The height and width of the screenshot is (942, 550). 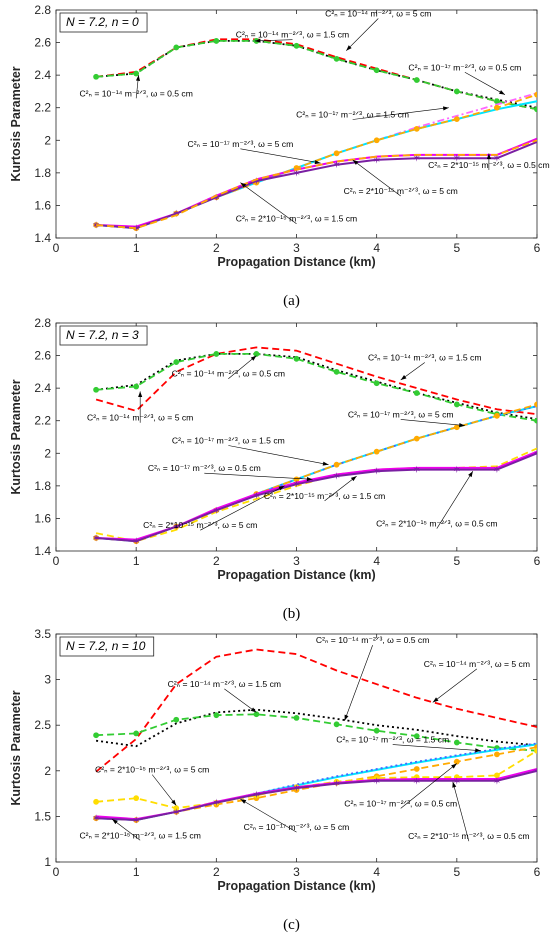 I want to click on annotation-label: C²ₙ = 10⁻¹⁴ m⁻²ᐟ³, ω = 5 cm, so click(x=477, y=664).